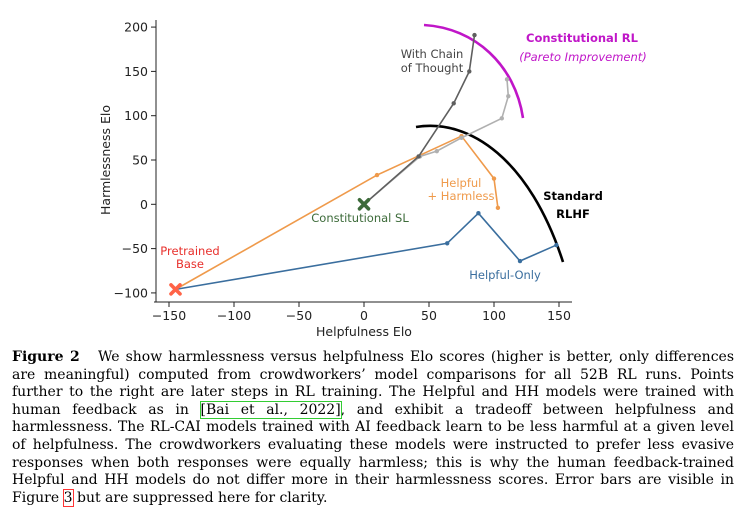 This screenshot has width=744, height=514. Describe the element at coordinates (432, 54) in the screenshot. I see `annotation-cot-line1: With Chain` at that location.